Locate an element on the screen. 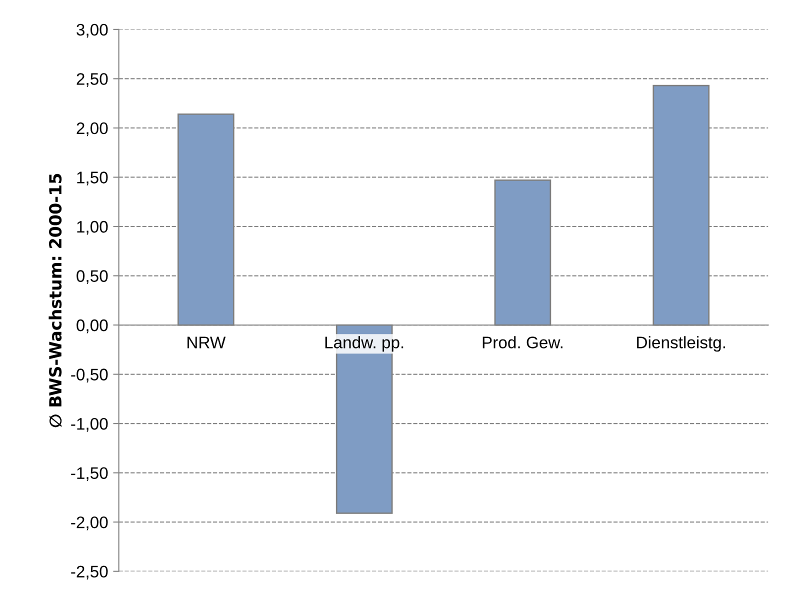 This screenshot has height=589, width=792. x-tick-label: Landw. pp. is located at coordinates (364, 344).